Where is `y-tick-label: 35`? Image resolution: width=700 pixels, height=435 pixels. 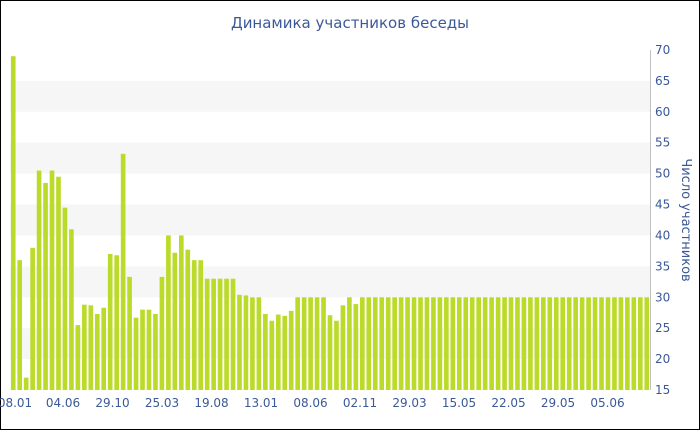 y-tick-label: 35 is located at coordinates (662, 266).